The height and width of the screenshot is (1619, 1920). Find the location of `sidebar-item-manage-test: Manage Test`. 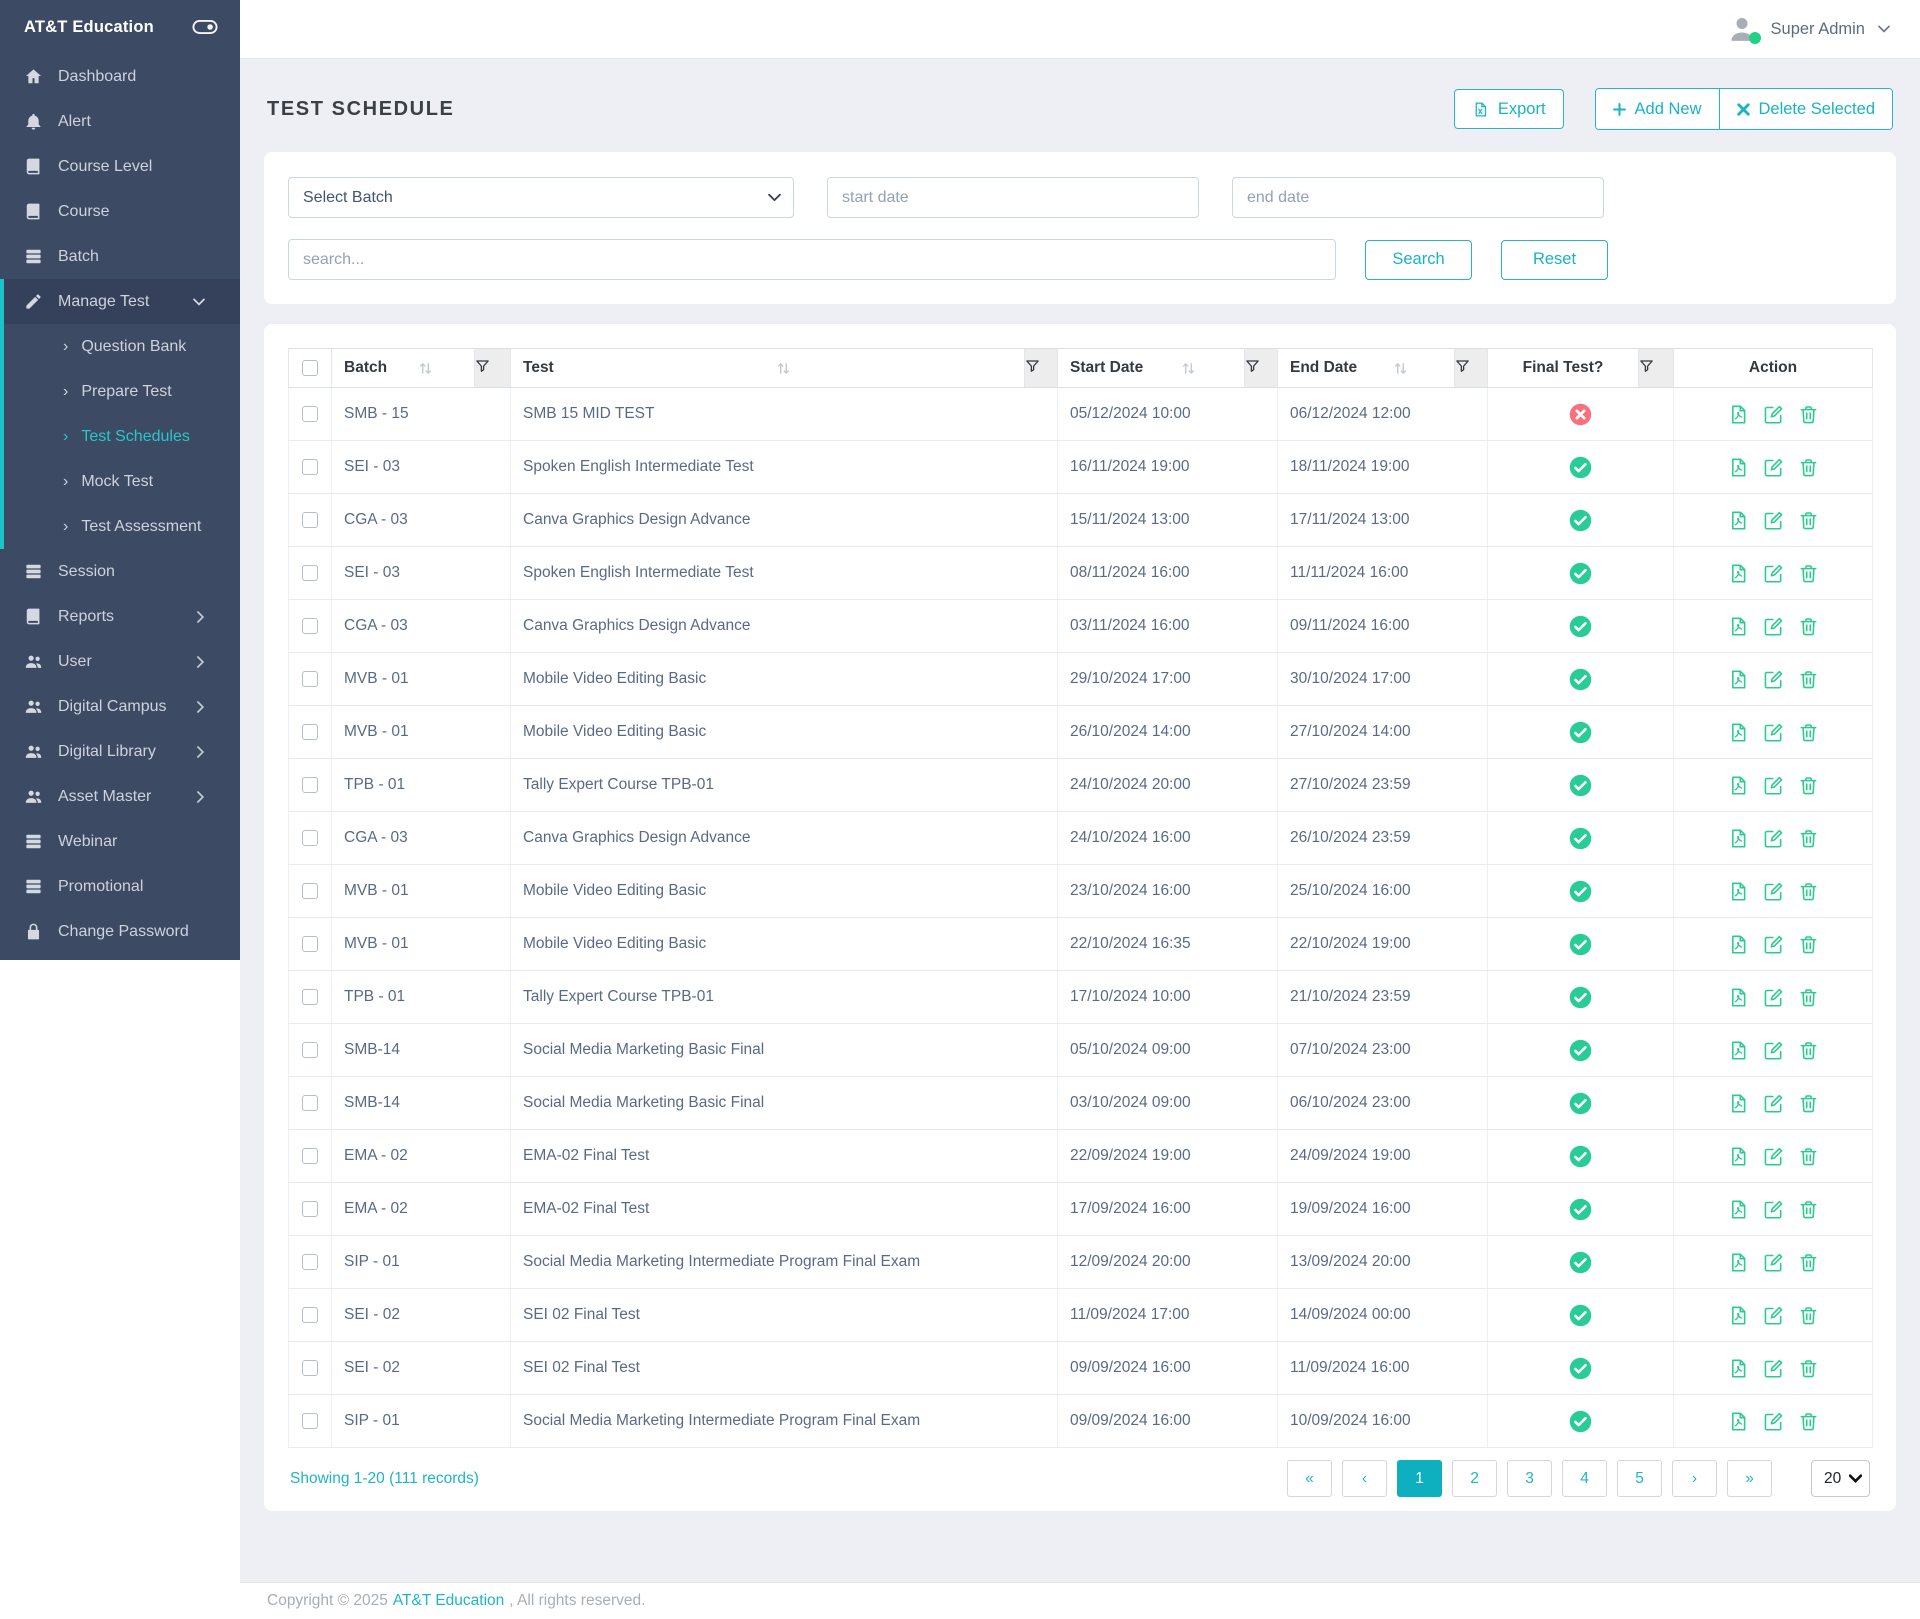

sidebar-item-manage-test: Manage Test is located at coordinates (122, 301).